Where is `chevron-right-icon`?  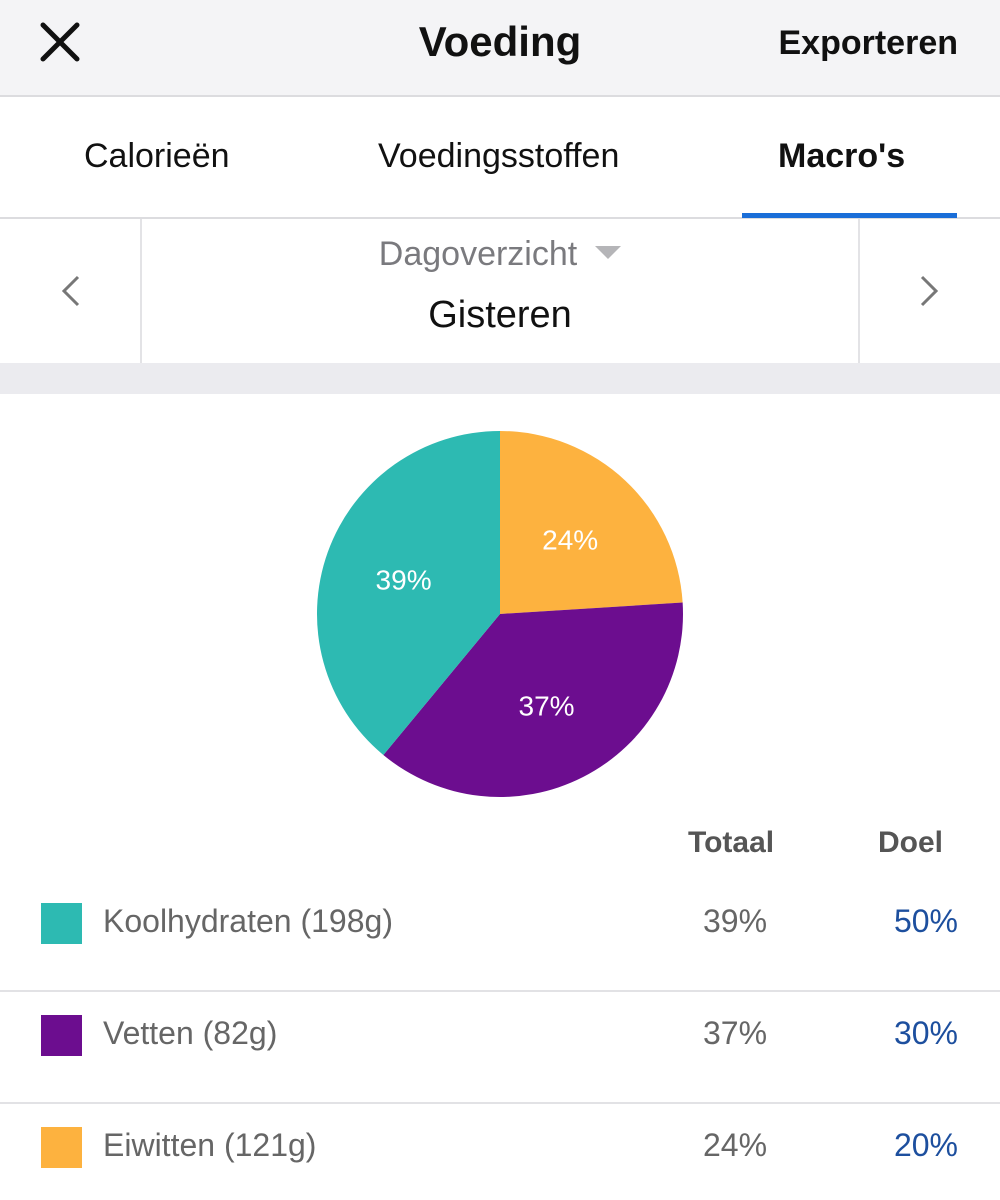
chevron-right-icon is located at coordinates (929, 291).